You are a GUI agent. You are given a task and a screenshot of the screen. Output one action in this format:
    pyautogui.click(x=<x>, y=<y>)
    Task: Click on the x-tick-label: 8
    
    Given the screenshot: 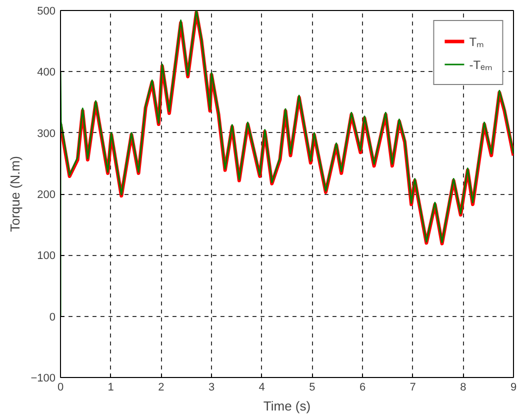 What is the action you would take?
    pyautogui.click(x=463, y=388)
    